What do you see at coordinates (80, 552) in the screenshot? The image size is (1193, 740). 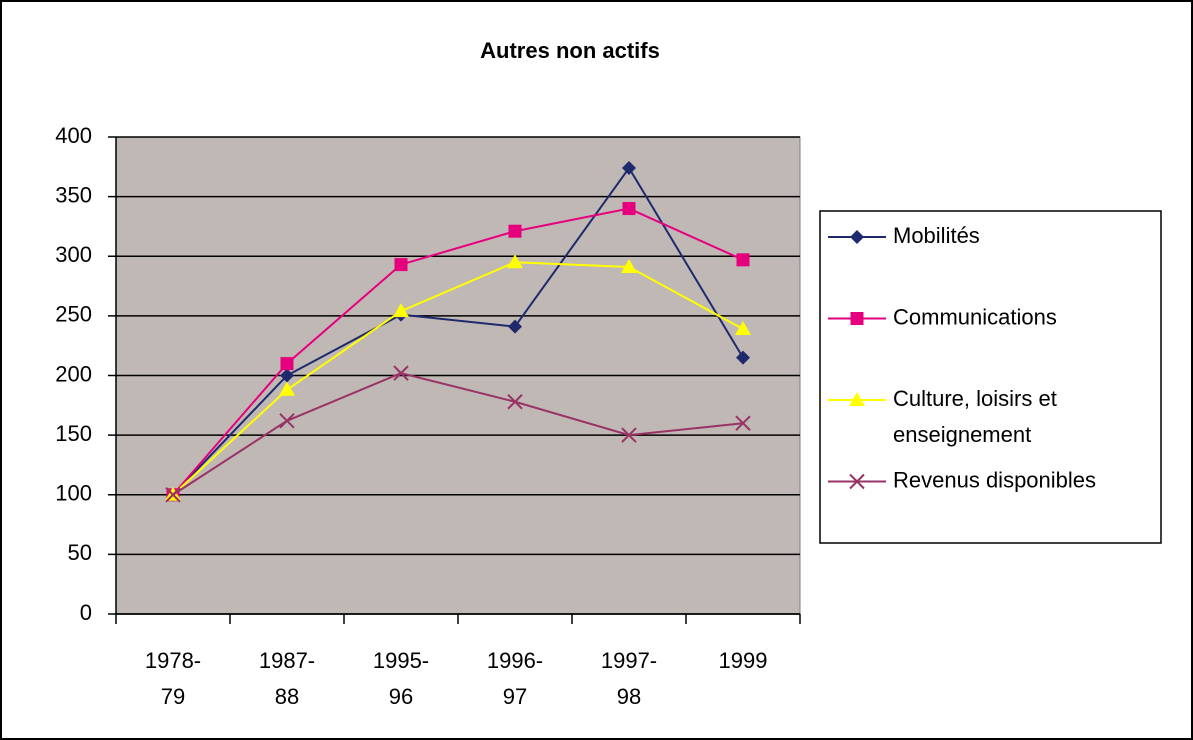 I see `y-tick-label: 50` at bounding box center [80, 552].